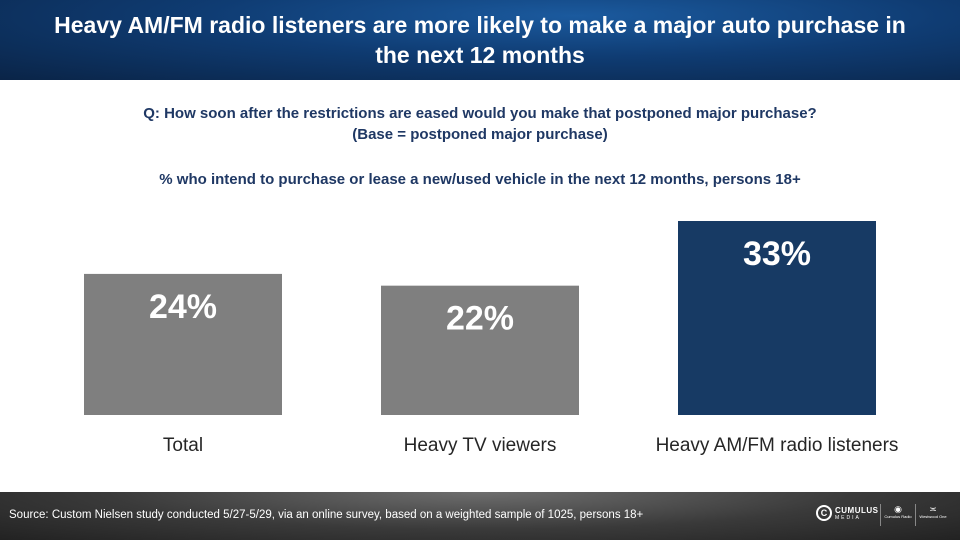 The image size is (960, 540). I want to click on westwood-one-text: Westwood One, so click(933, 516).